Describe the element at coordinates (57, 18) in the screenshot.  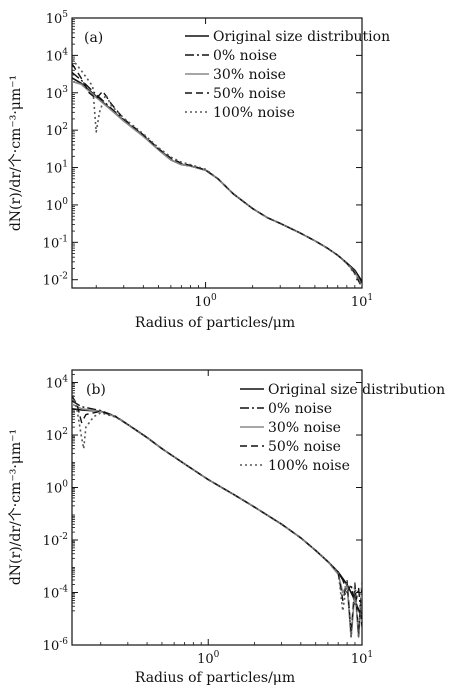
I see `y-tick-label: 10⁵` at that location.